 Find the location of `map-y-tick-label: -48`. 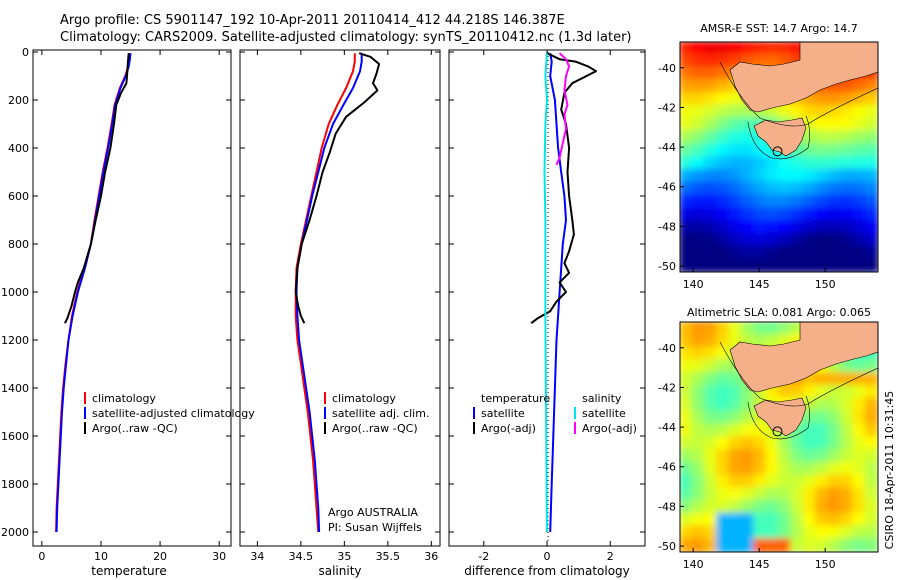

map-y-tick-label: -48 is located at coordinates (667, 506).